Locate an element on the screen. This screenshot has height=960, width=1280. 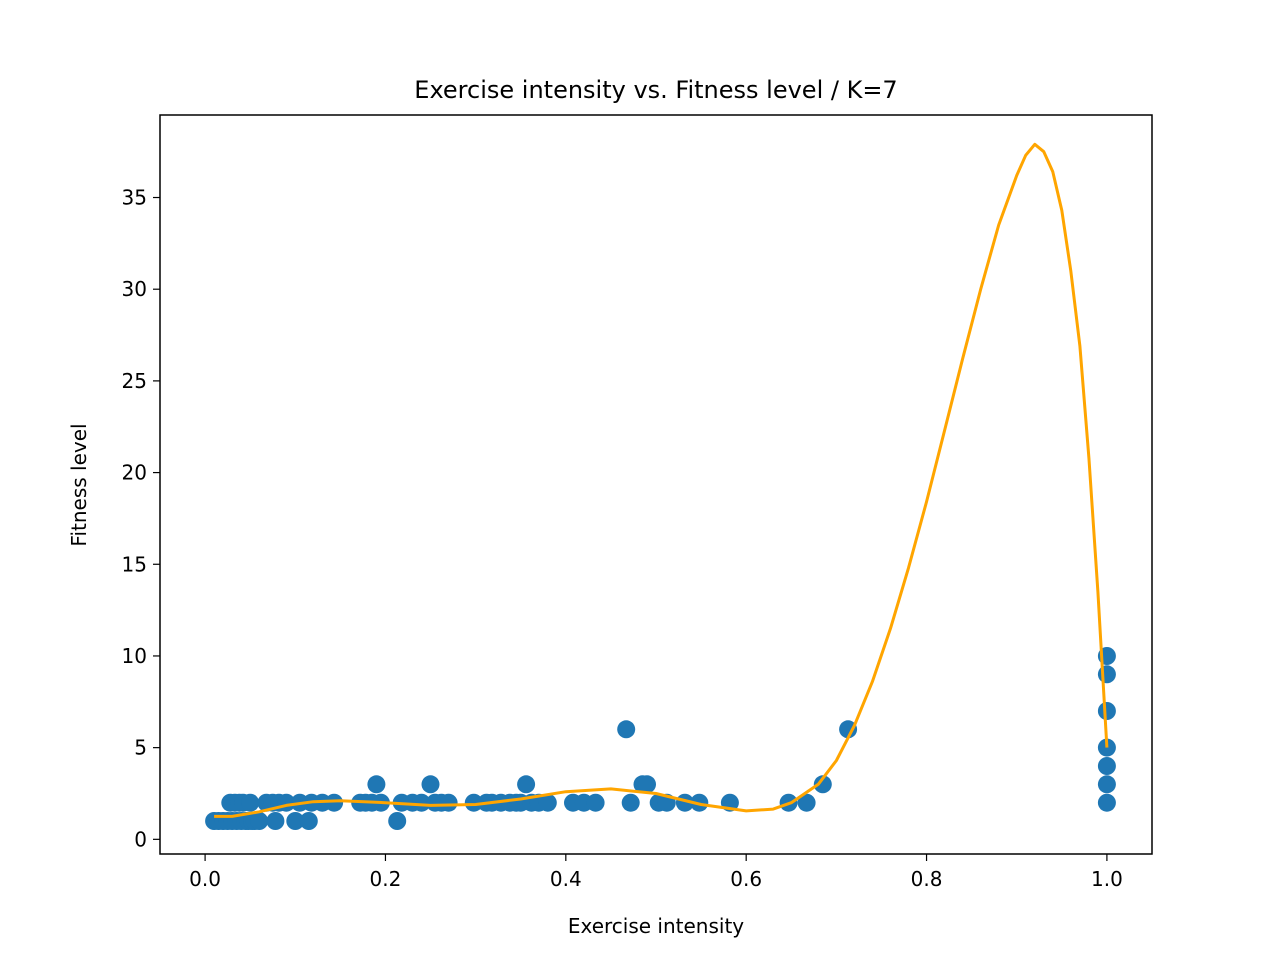
y-axis-label: Fitness level is located at coordinates (79, 484).